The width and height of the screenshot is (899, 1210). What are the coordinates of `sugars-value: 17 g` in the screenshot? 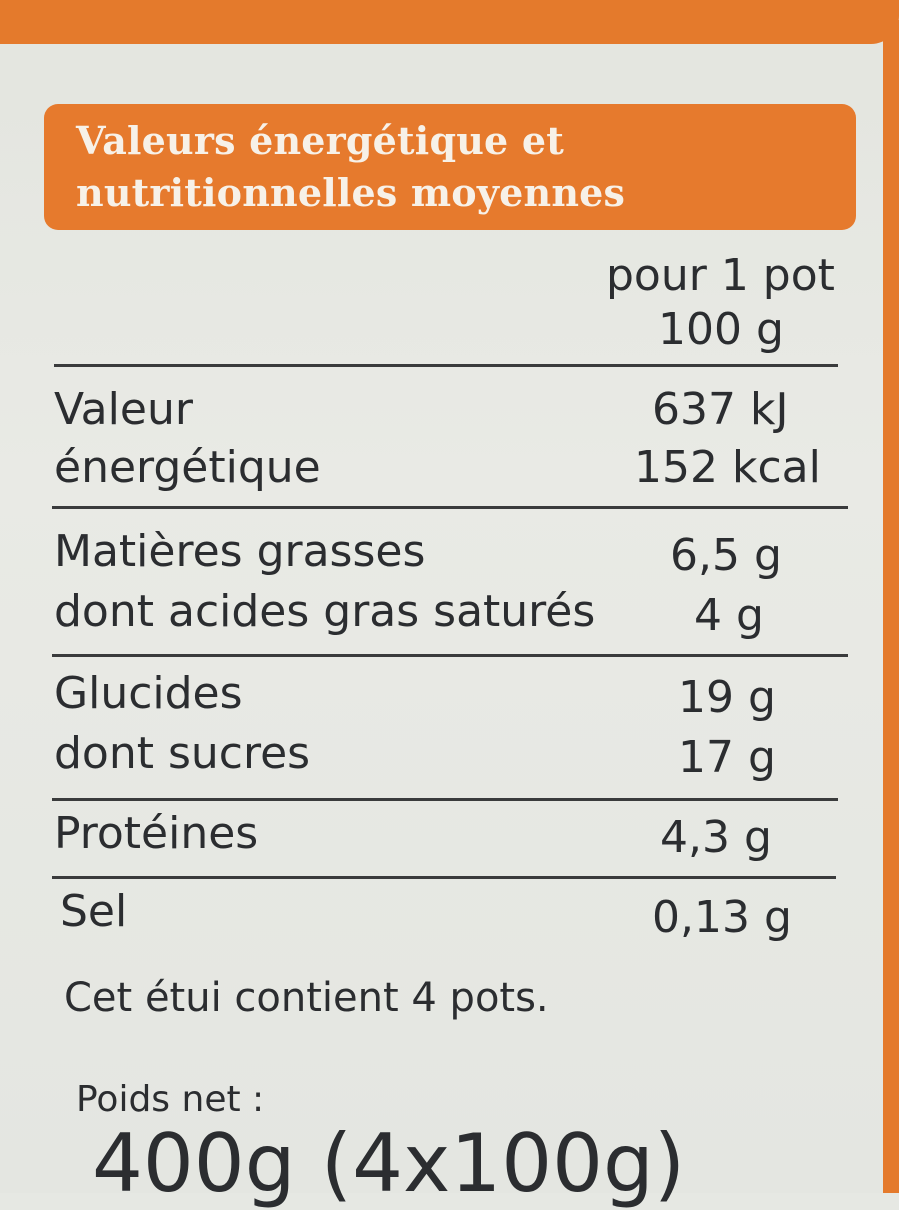 It's located at (727, 757).